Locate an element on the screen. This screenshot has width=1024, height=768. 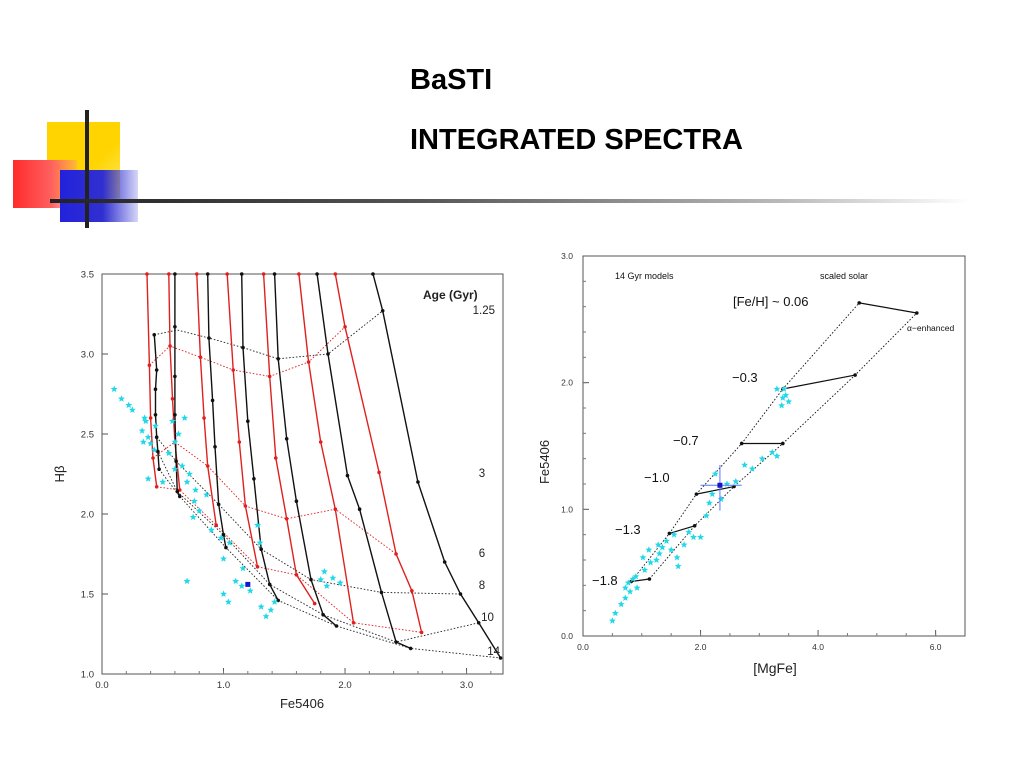
x-tick-label: 4.0 is located at coordinates (818, 647).